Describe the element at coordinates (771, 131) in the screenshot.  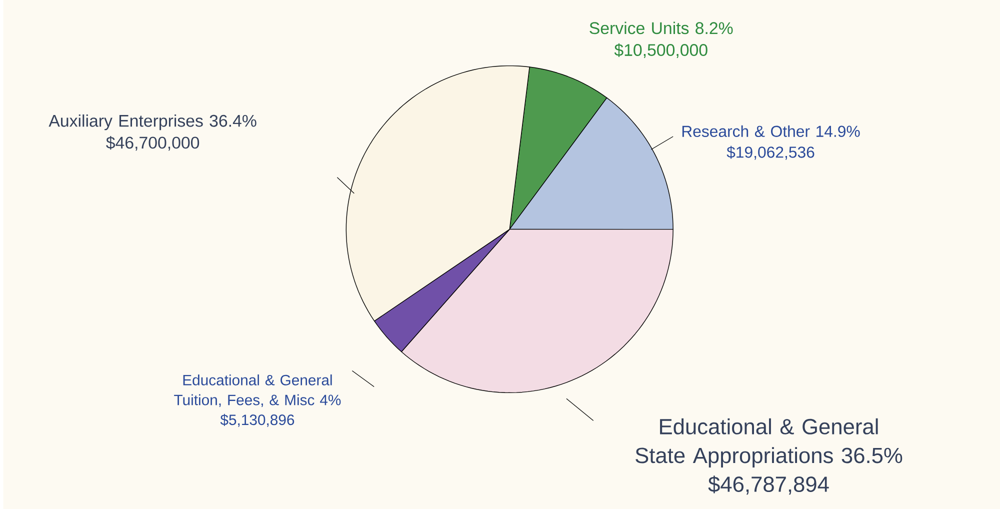
I see `slice-label: Research & Other 14.9%` at that location.